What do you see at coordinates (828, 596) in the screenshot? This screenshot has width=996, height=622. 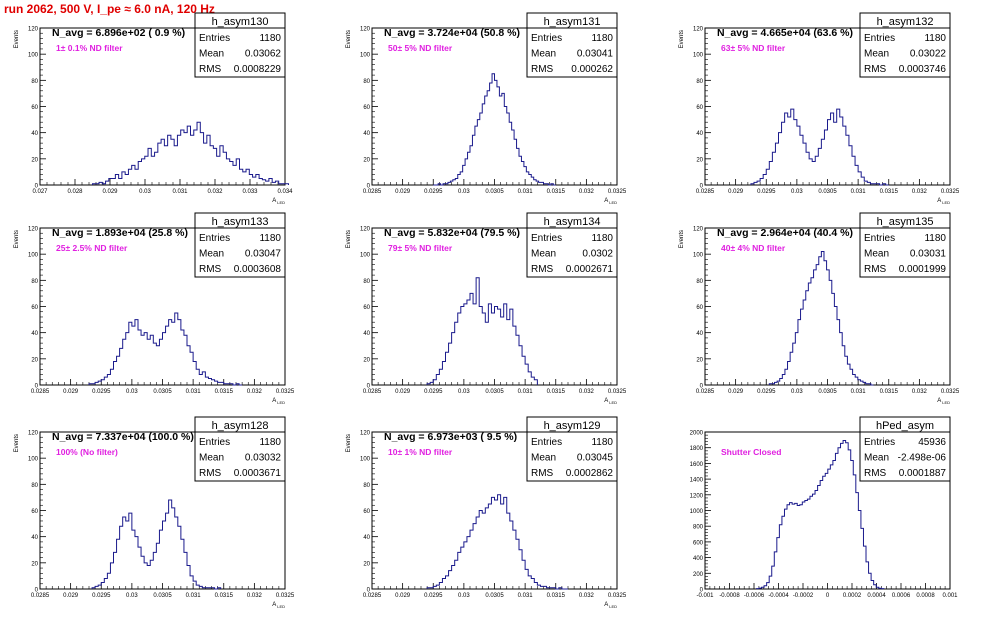 I see `x-tick-label: 0` at bounding box center [828, 596].